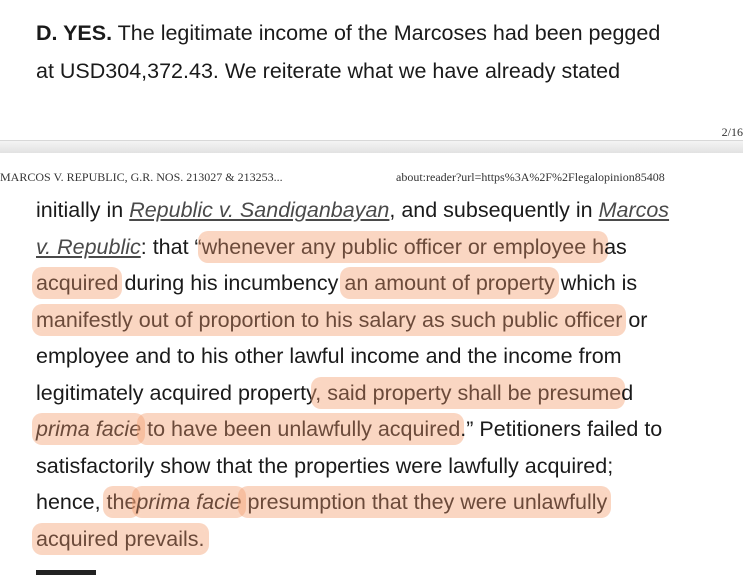  I want to click on text-run: legitimately acquired property, so click(176, 392).